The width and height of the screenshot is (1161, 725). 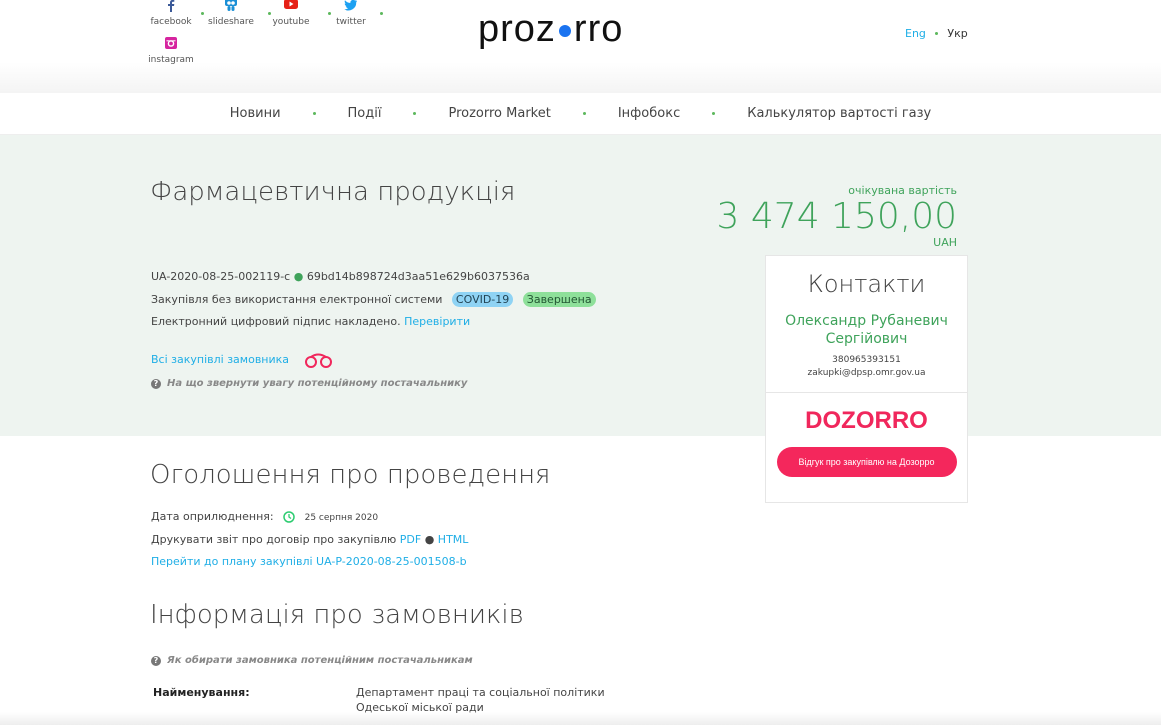 What do you see at coordinates (231, 5) in the screenshot?
I see `slideshare-icon` at bounding box center [231, 5].